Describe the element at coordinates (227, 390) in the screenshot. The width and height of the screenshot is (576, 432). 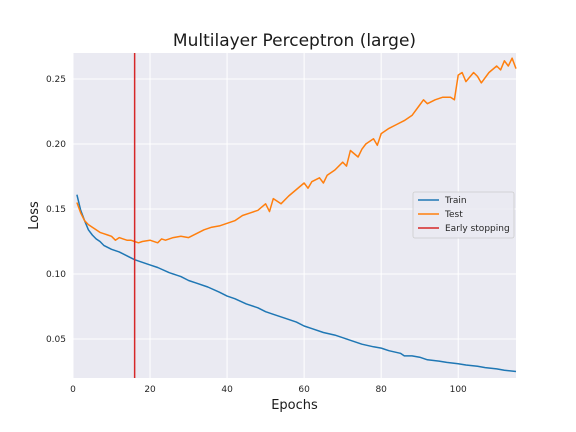
I see `x-tick-label: 40` at that location.